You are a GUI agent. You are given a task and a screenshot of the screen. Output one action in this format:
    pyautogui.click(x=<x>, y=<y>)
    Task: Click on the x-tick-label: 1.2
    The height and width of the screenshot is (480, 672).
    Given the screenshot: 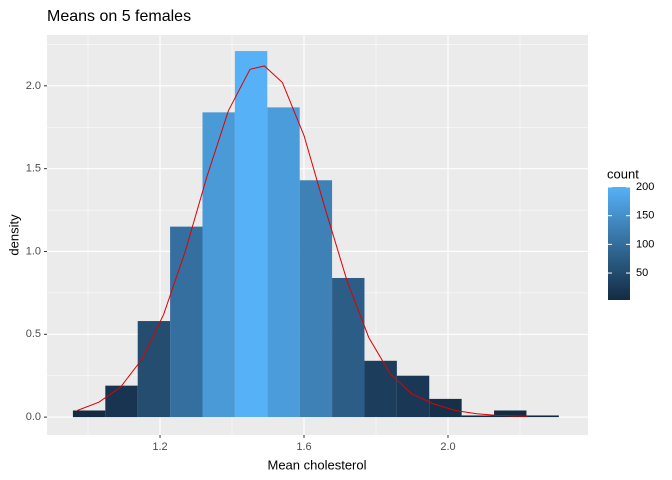 What is the action you would take?
    pyautogui.click(x=159, y=447)
    